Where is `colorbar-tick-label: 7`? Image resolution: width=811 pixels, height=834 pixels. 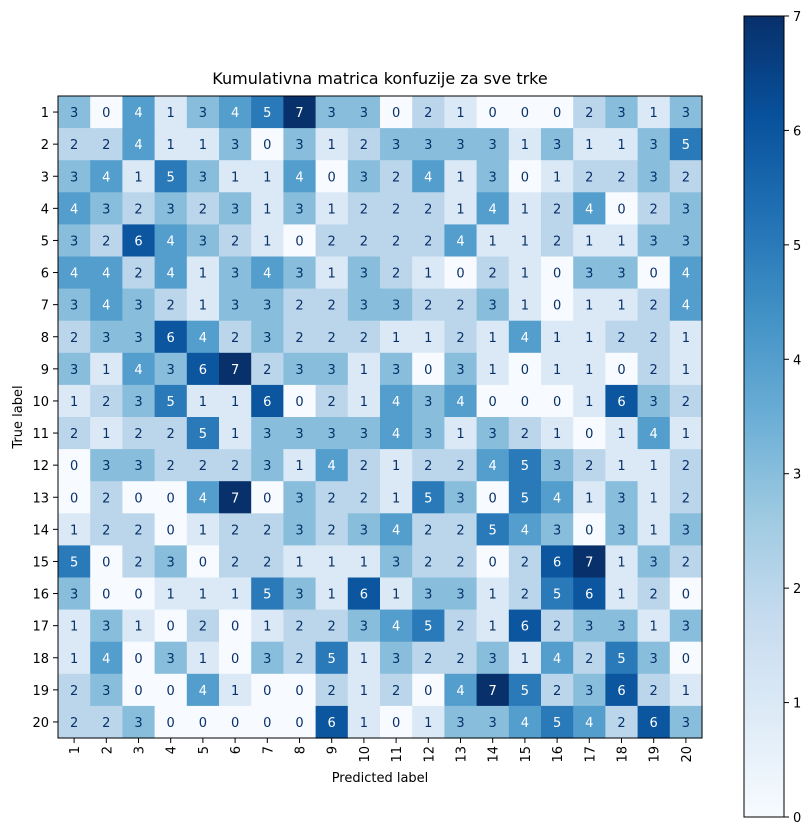 colorbar-tick-label: 7 is located at coordinates (797, 17).